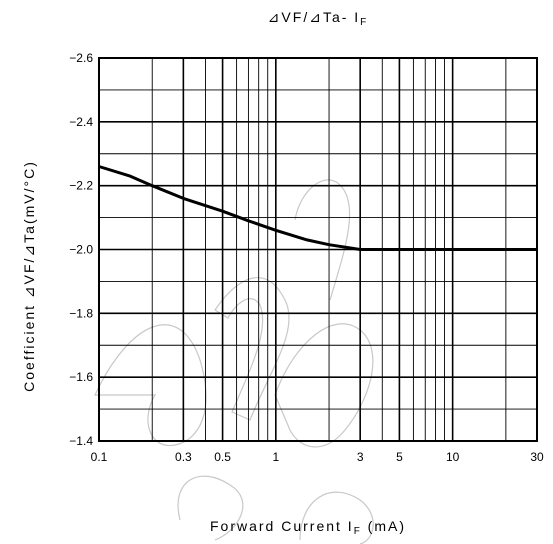  I want to click on x-tick-label: 3, so click(360, 457).